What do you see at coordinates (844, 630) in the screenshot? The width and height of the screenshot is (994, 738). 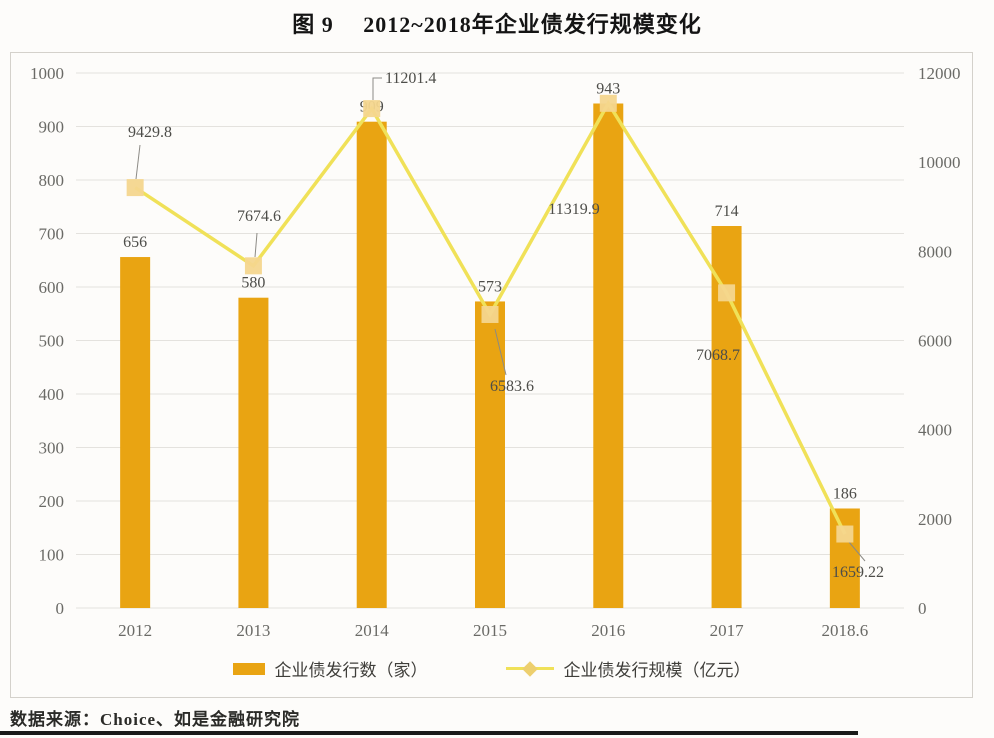 I see `x-axis-label: 2018.6` at bounding box center [844, 630].